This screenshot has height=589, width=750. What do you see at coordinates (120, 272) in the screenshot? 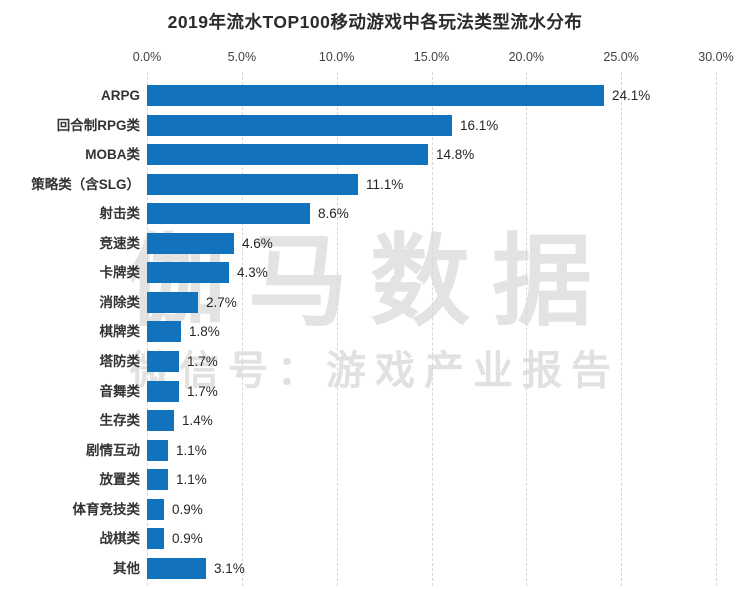
I see `category-label: 卡牌类` at bounding box center [120, 272].